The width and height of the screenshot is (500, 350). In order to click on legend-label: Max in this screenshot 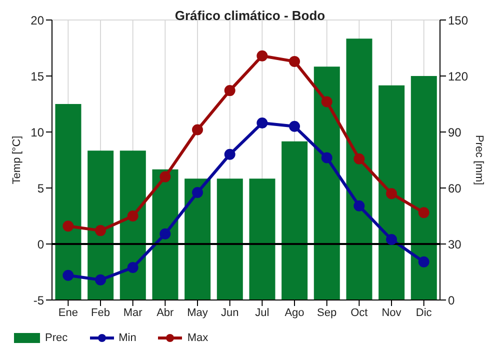, I will do `click(197, 338)`.